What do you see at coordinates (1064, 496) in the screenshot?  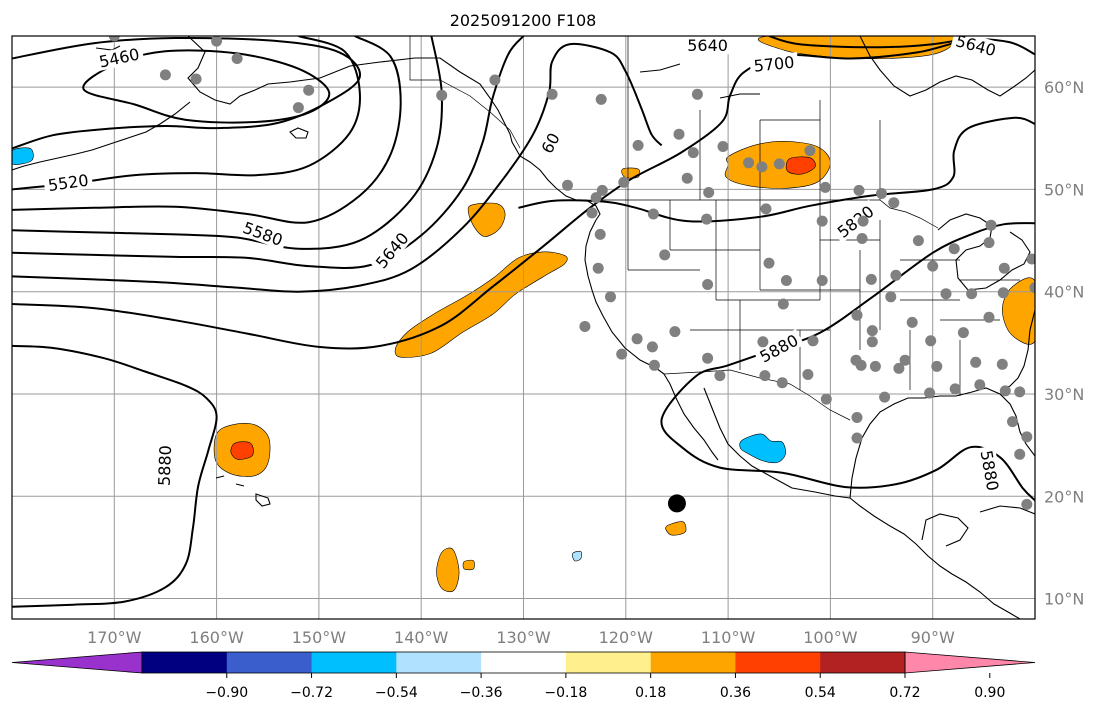 I see `lat-tick-label: 20°N` at bounding box center [1064, 496].